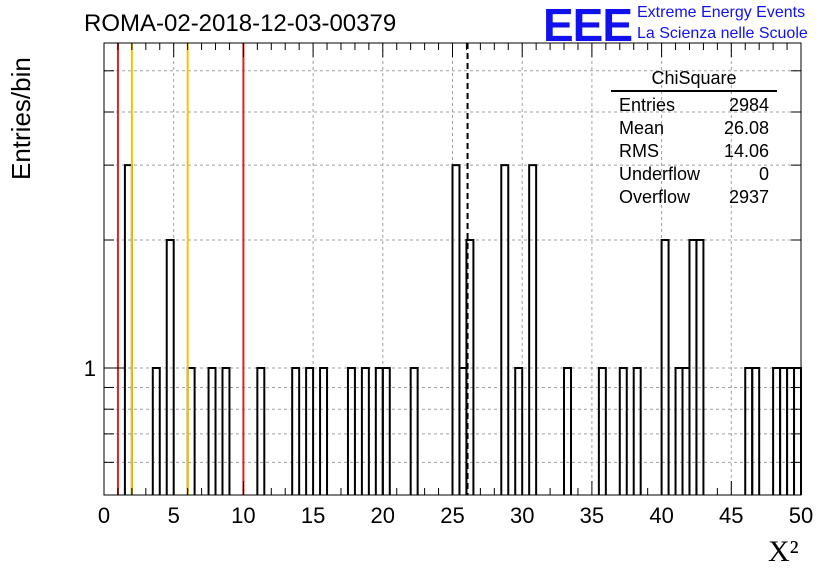 The image size is (836, 572). What do you see at coordinates (694, 79) in the screenshot?
I see `stats-title: ChiSquare` at bounding box center [694, 79].